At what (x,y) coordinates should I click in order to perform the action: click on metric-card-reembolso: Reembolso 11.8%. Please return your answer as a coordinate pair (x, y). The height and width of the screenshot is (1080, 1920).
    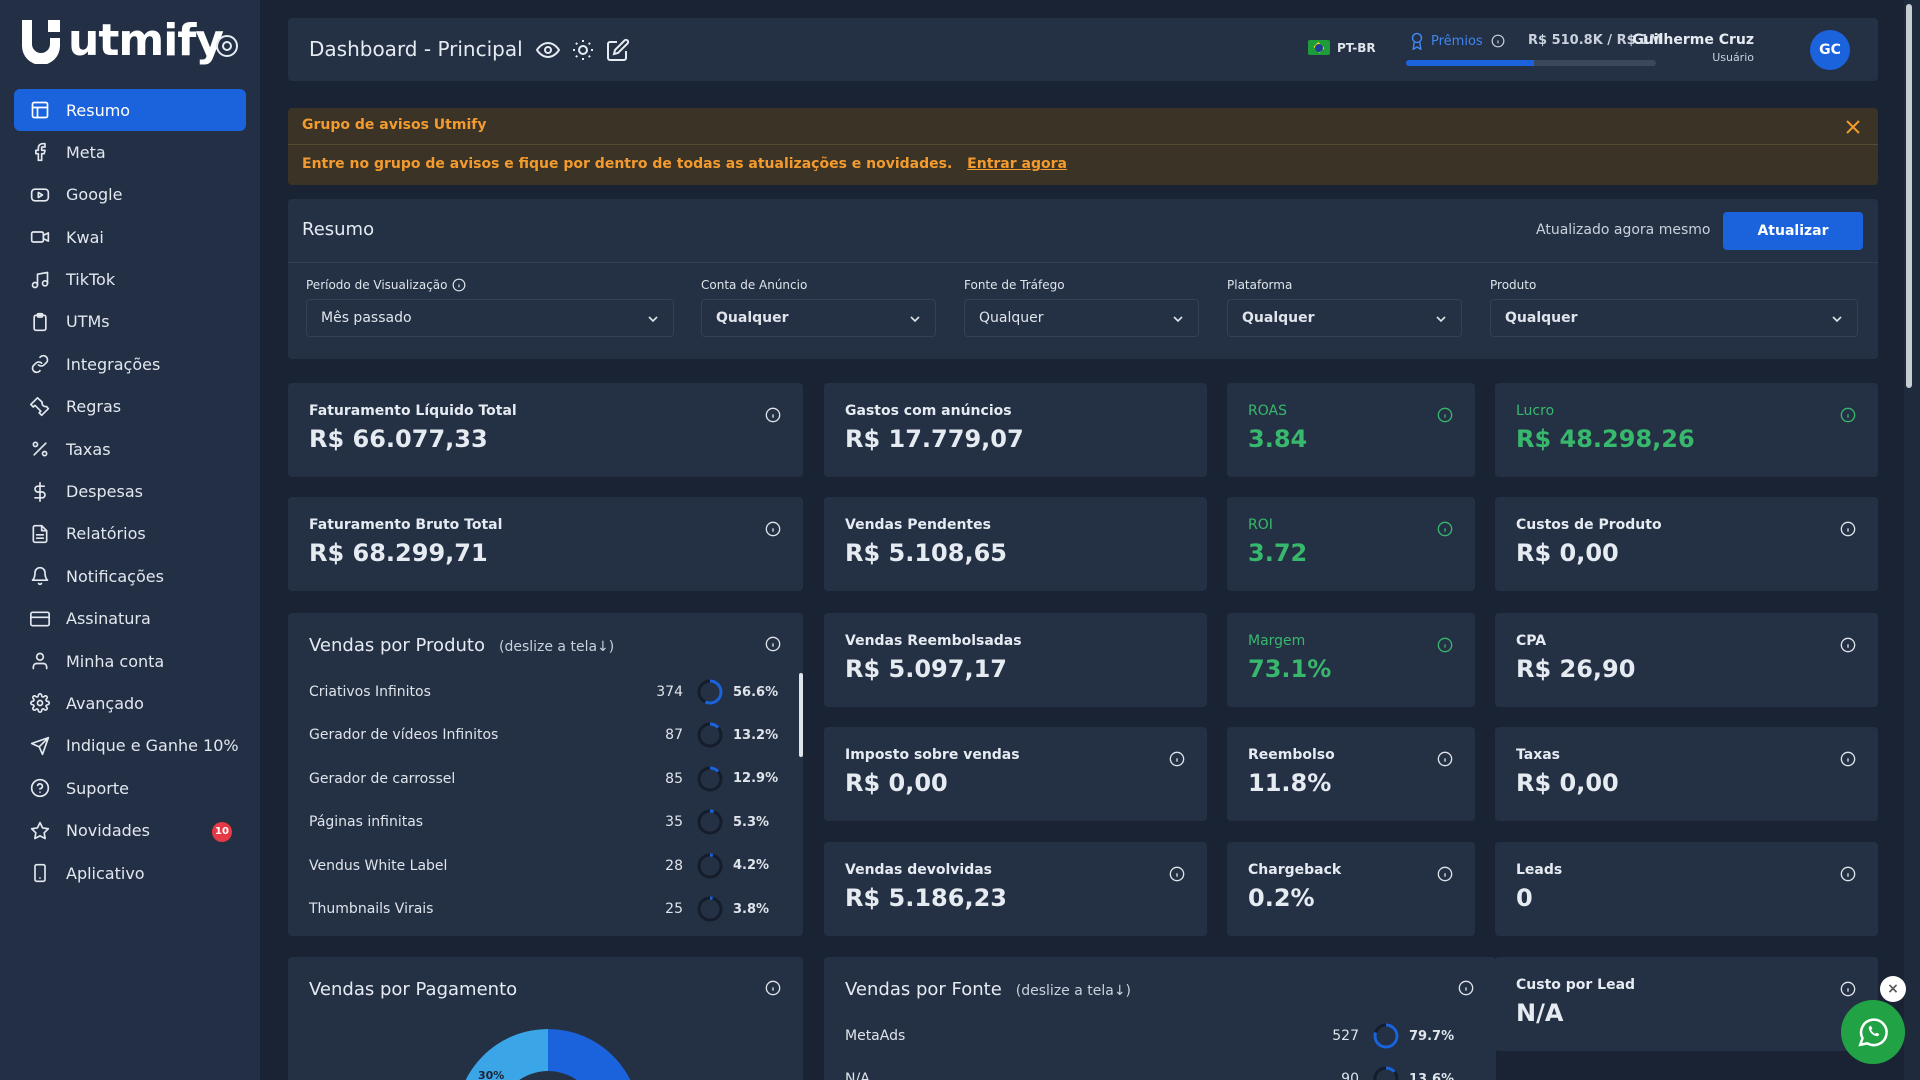
    Looking at the image, I should click on (1351, 774).